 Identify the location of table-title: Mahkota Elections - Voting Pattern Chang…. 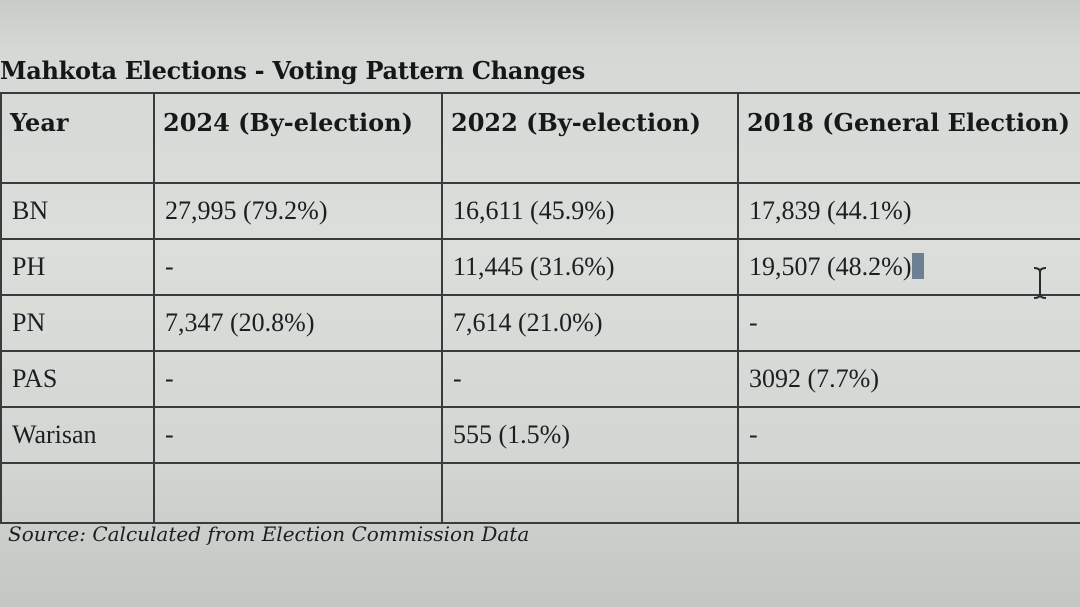
(292, 70).